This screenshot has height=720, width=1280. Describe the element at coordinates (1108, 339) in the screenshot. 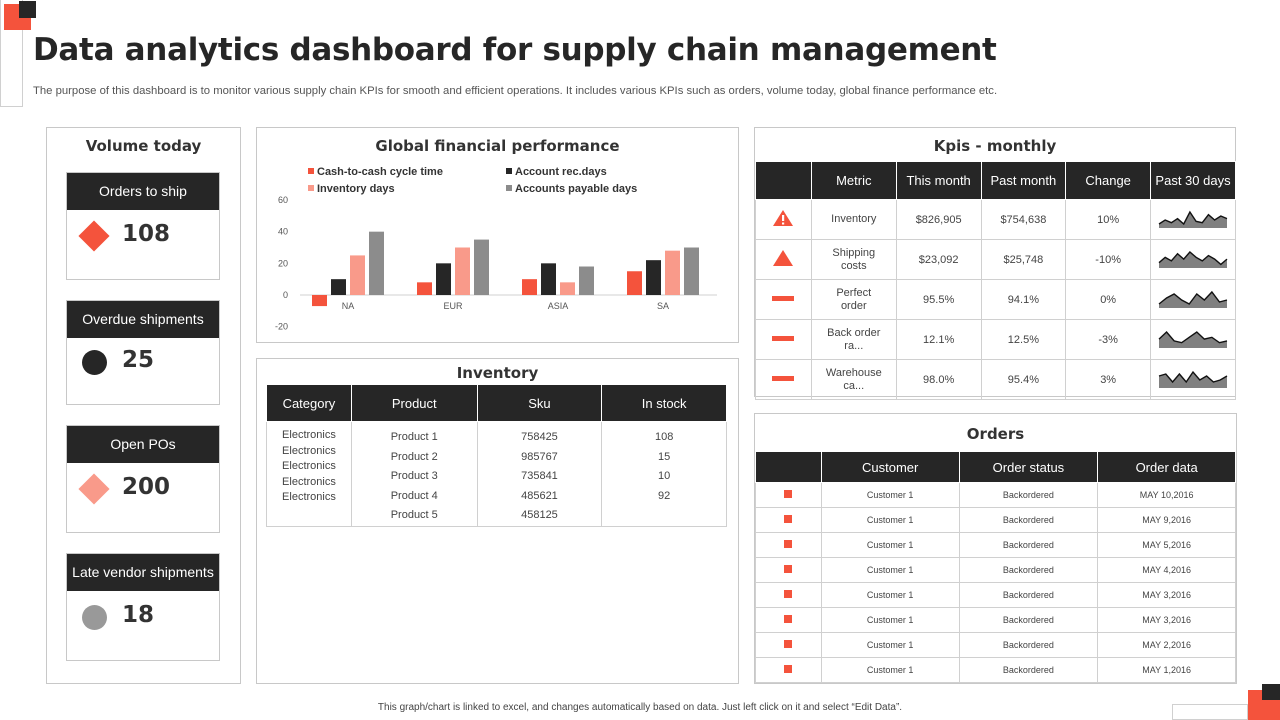

I see `kpi-change: -3%` at that location.